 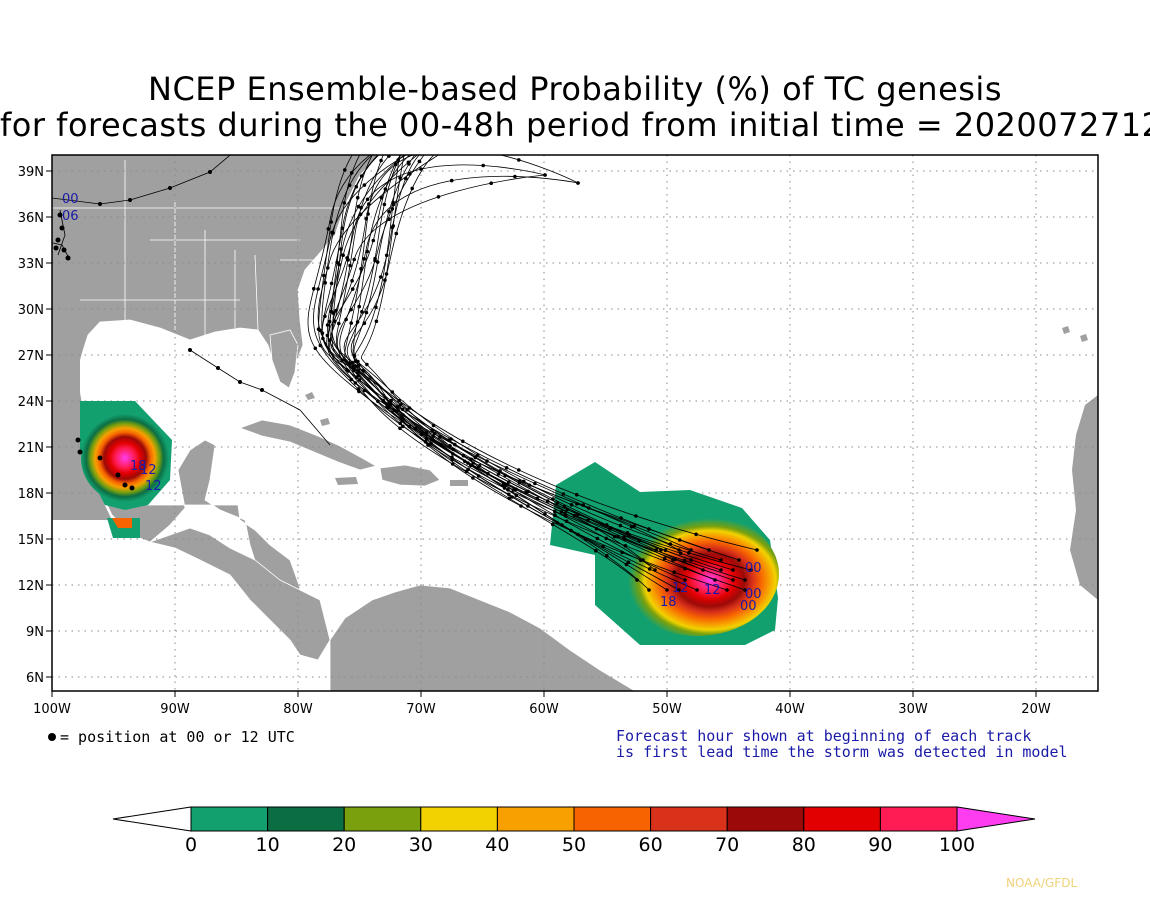 I want to click on land-florida, so click(x=284, y=359).